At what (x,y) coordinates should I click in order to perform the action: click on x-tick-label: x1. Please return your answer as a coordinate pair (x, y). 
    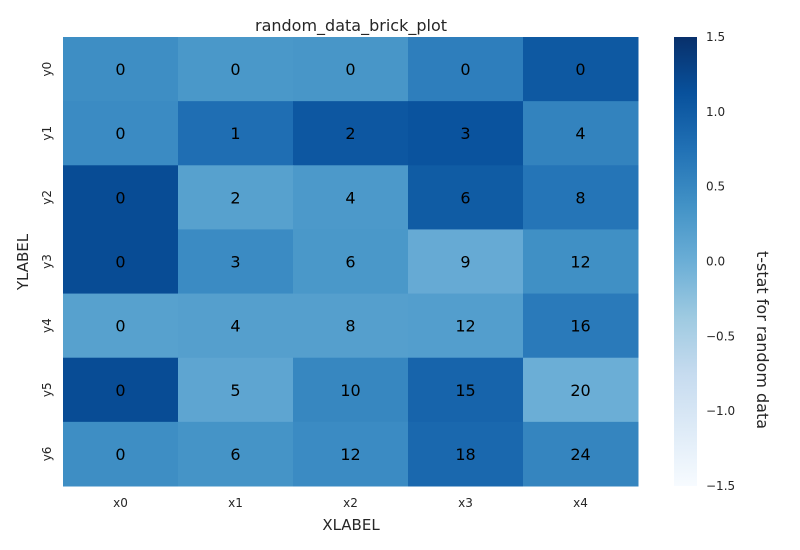
    Looking at the image, I should click on (235, 503).